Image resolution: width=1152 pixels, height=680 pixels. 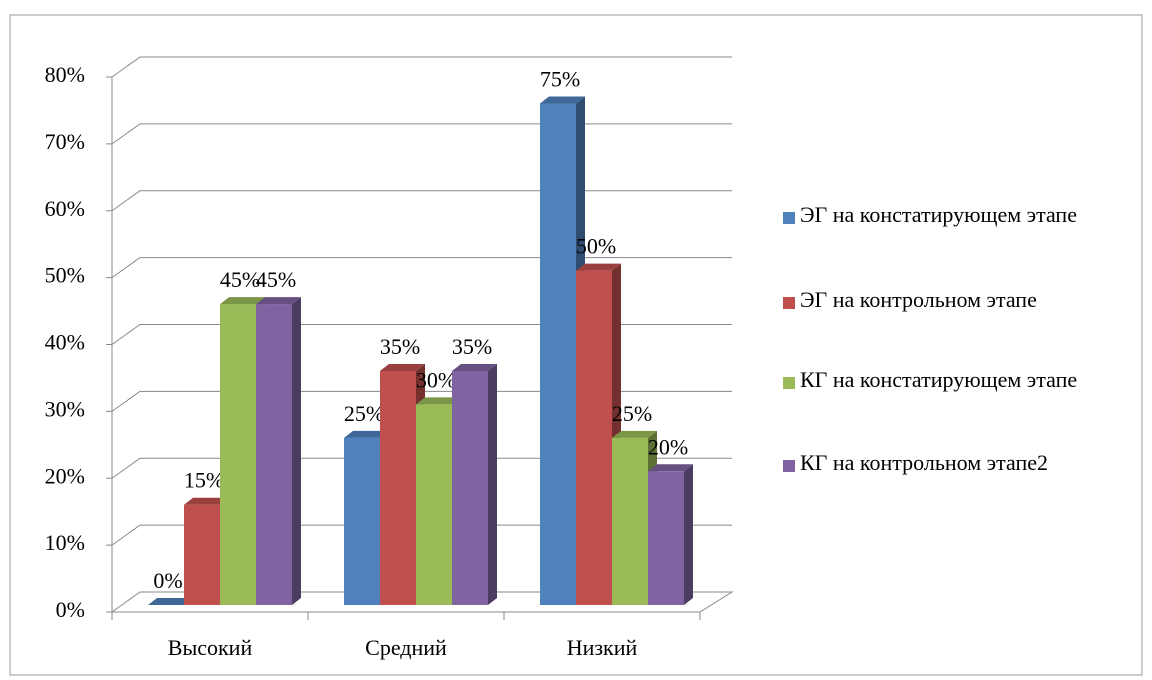 I want to click on legend-label: ЭГ на констатирующем этапе, so click(x=938, y=214).